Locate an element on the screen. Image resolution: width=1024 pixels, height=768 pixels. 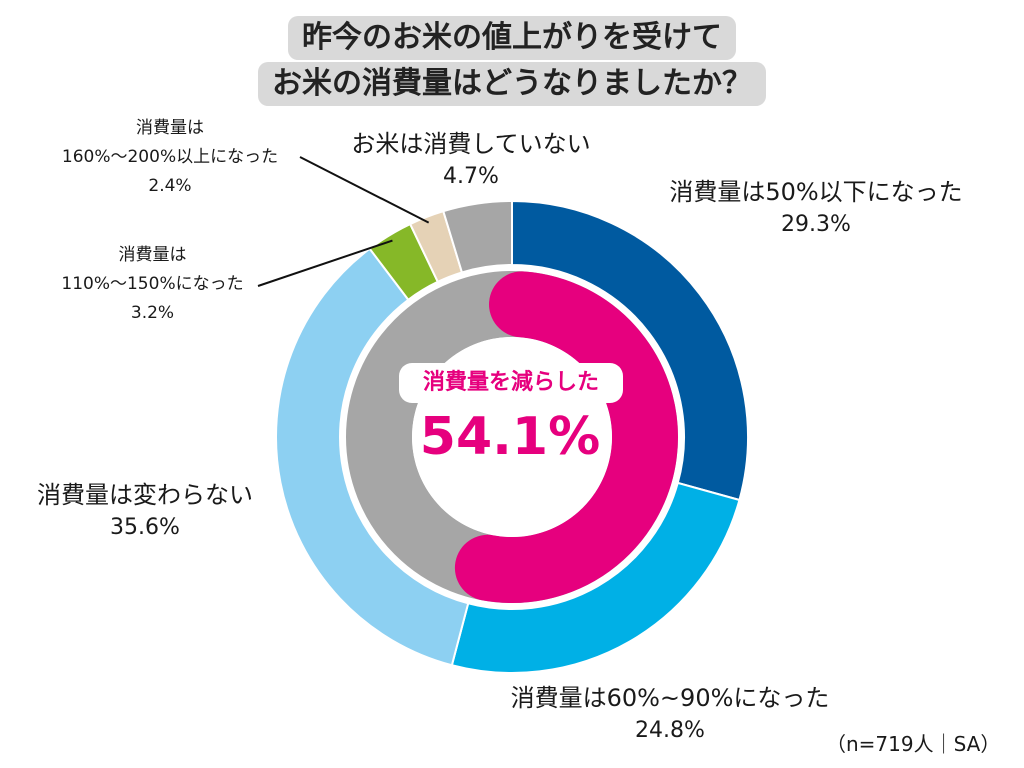
slice-label-under-50: 消費量は50%以下になった 29.3% is located at coordinates (816, 209).